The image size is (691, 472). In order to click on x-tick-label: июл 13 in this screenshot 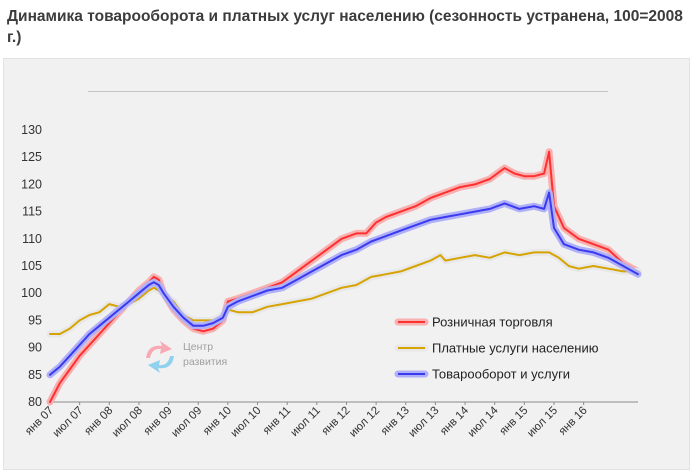, I will do `click(424, 422)`.